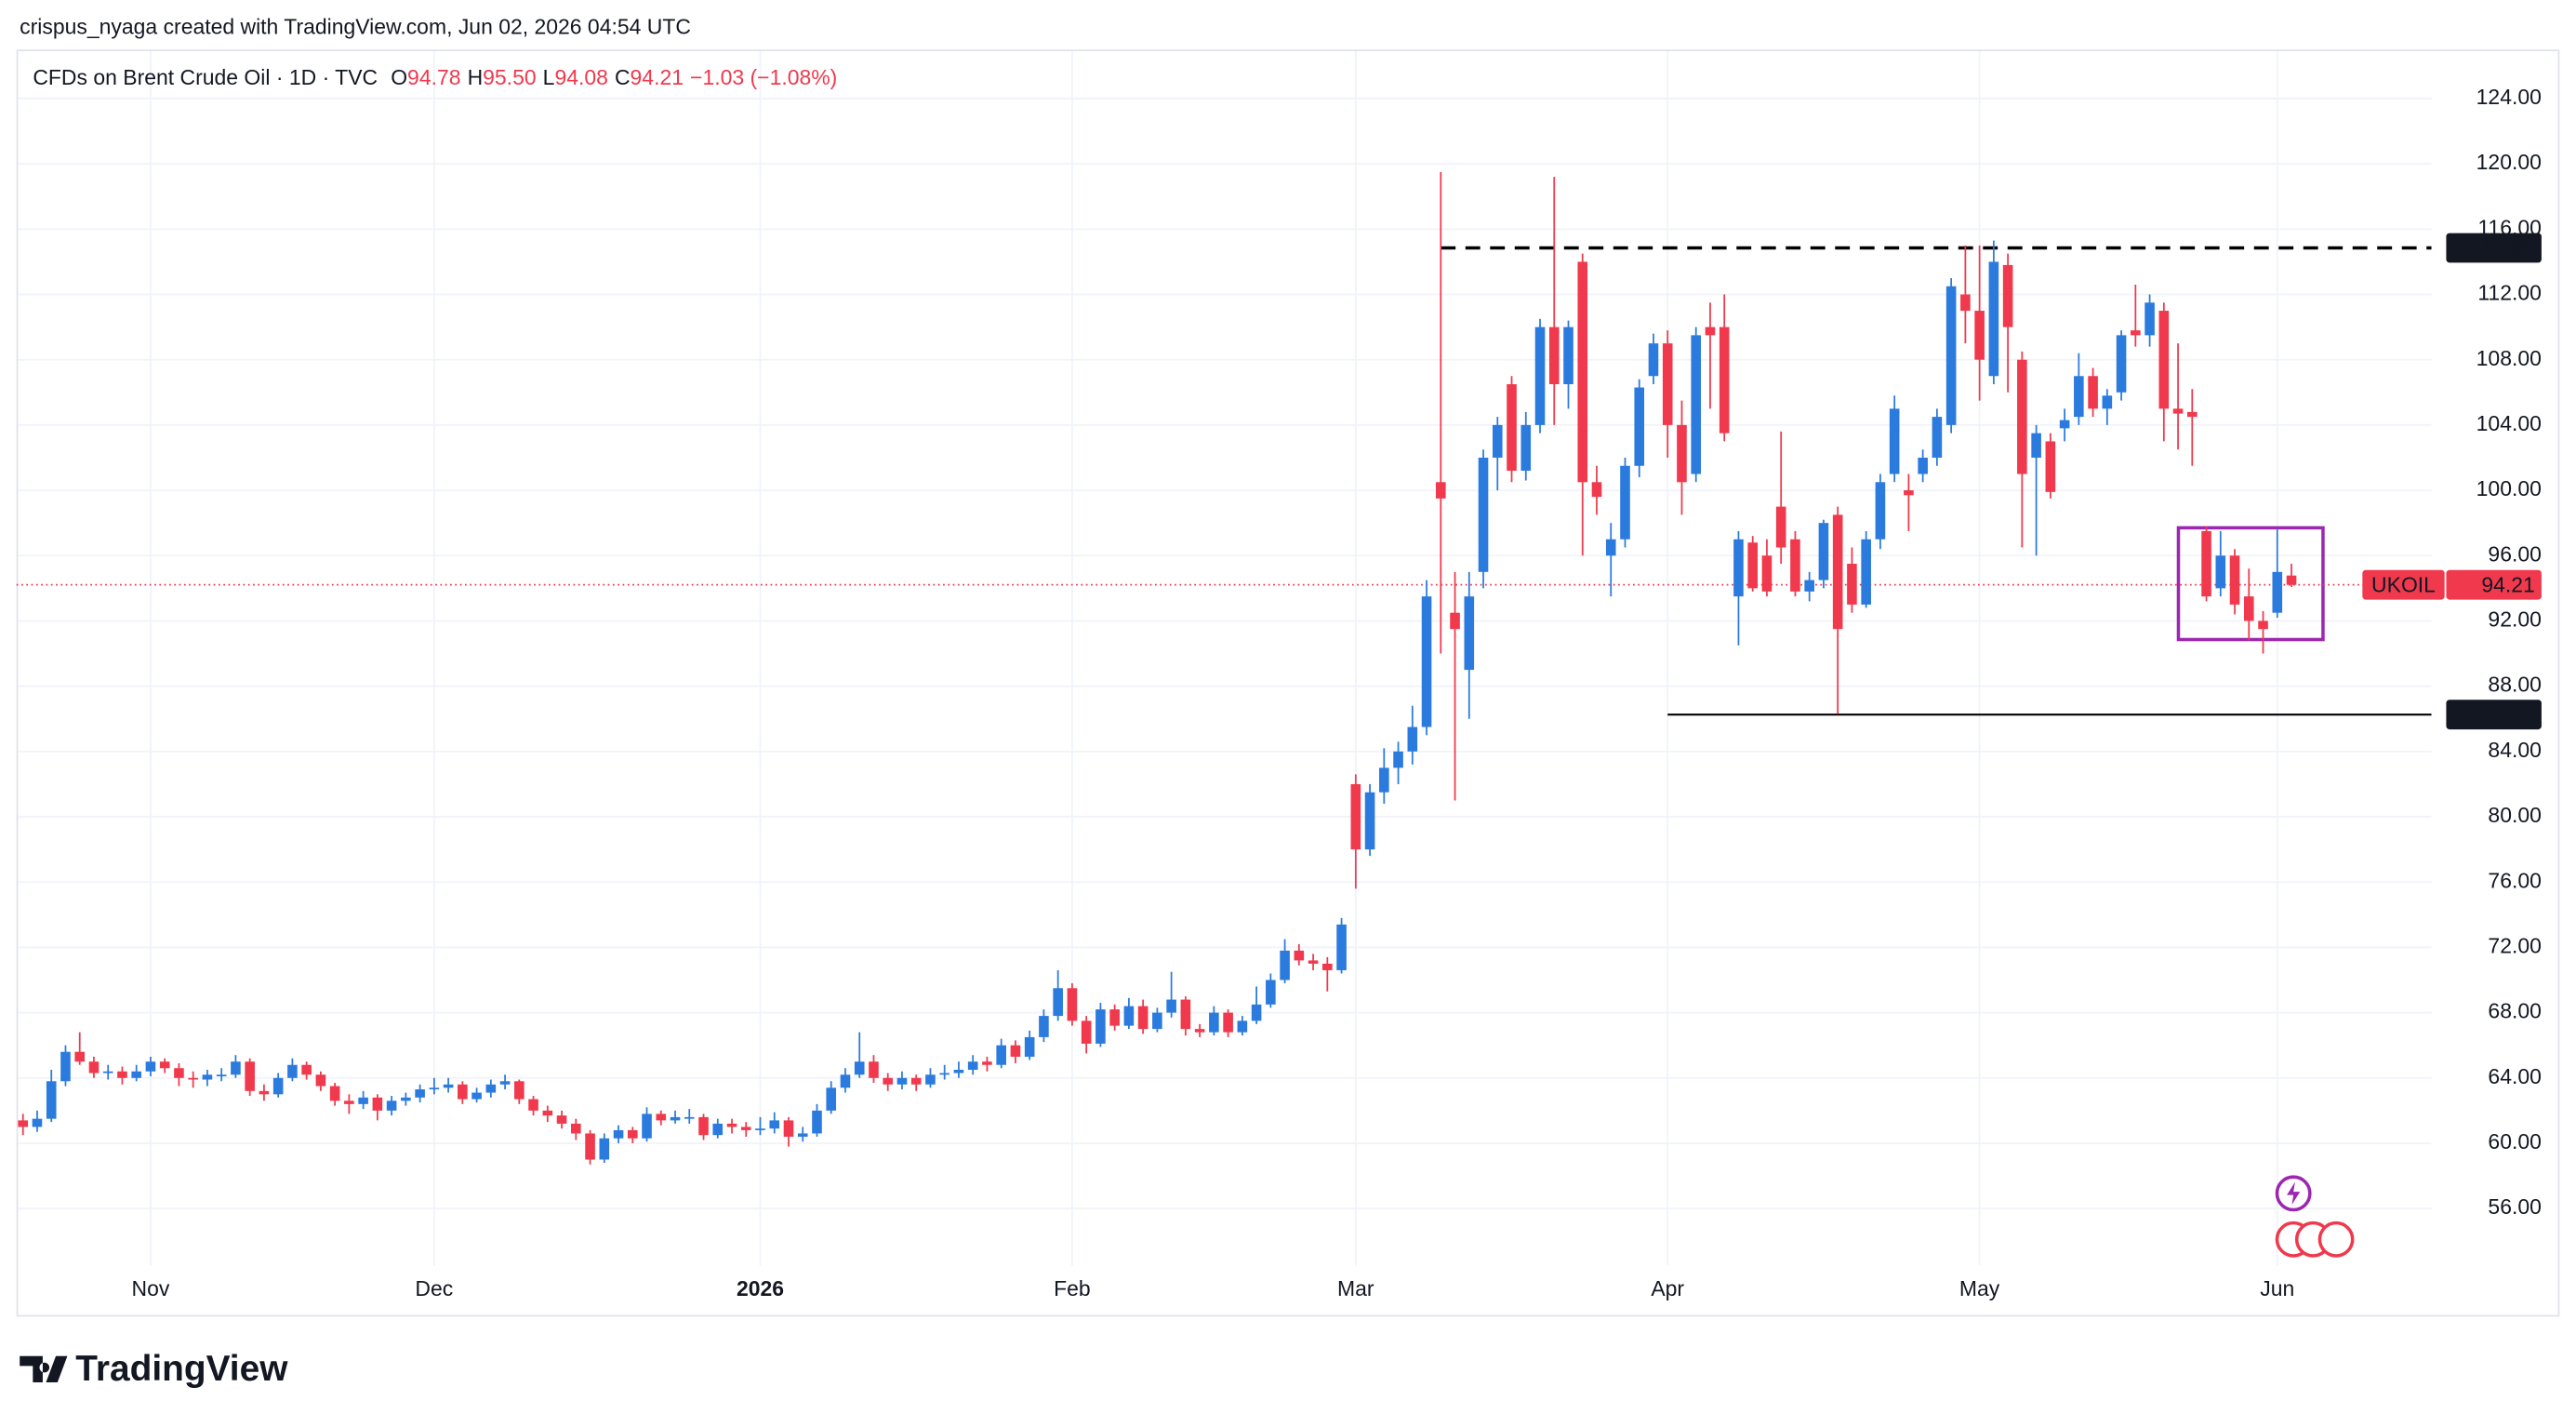  I want to click on legend-symbol: CFDs on Brent Crude Oil · 1D · TVC, so click(205, 77).